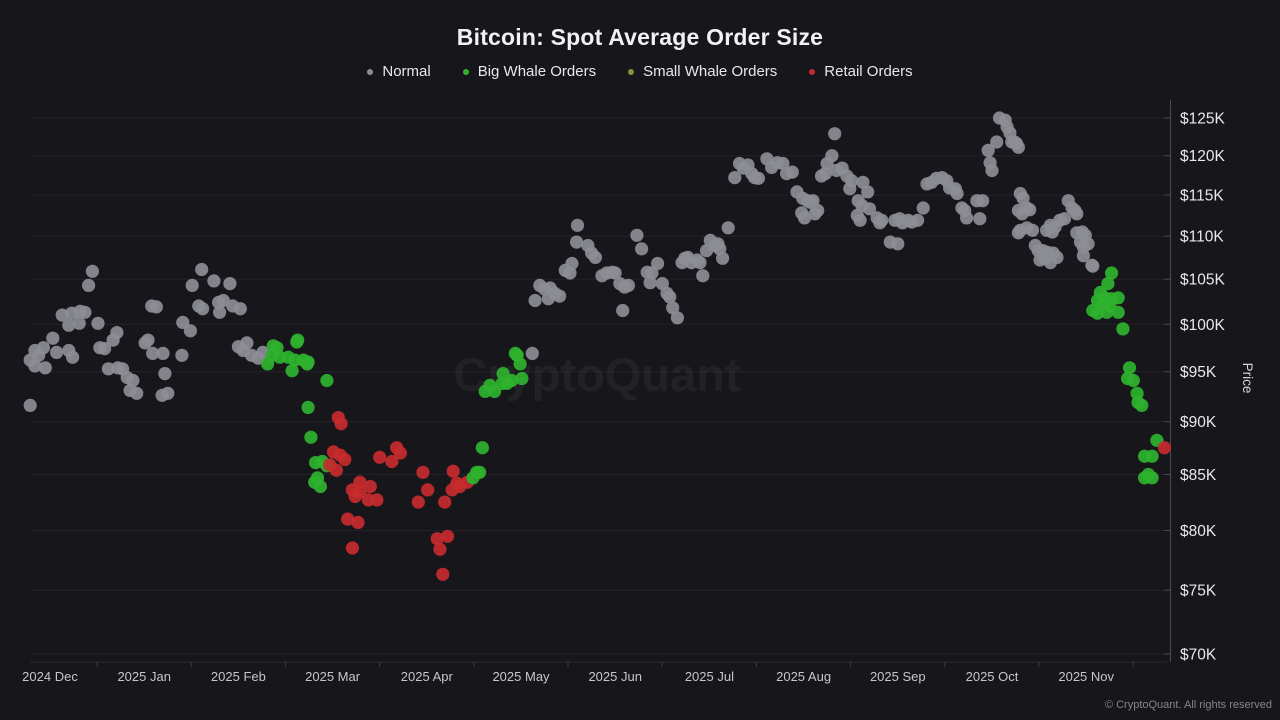 This screenshot has height=720, width=1280. What do you see at coordinates (1198, 422) in the screenshot?
I see `y-tick-label: $90K` at bounding box center [1198, 422].